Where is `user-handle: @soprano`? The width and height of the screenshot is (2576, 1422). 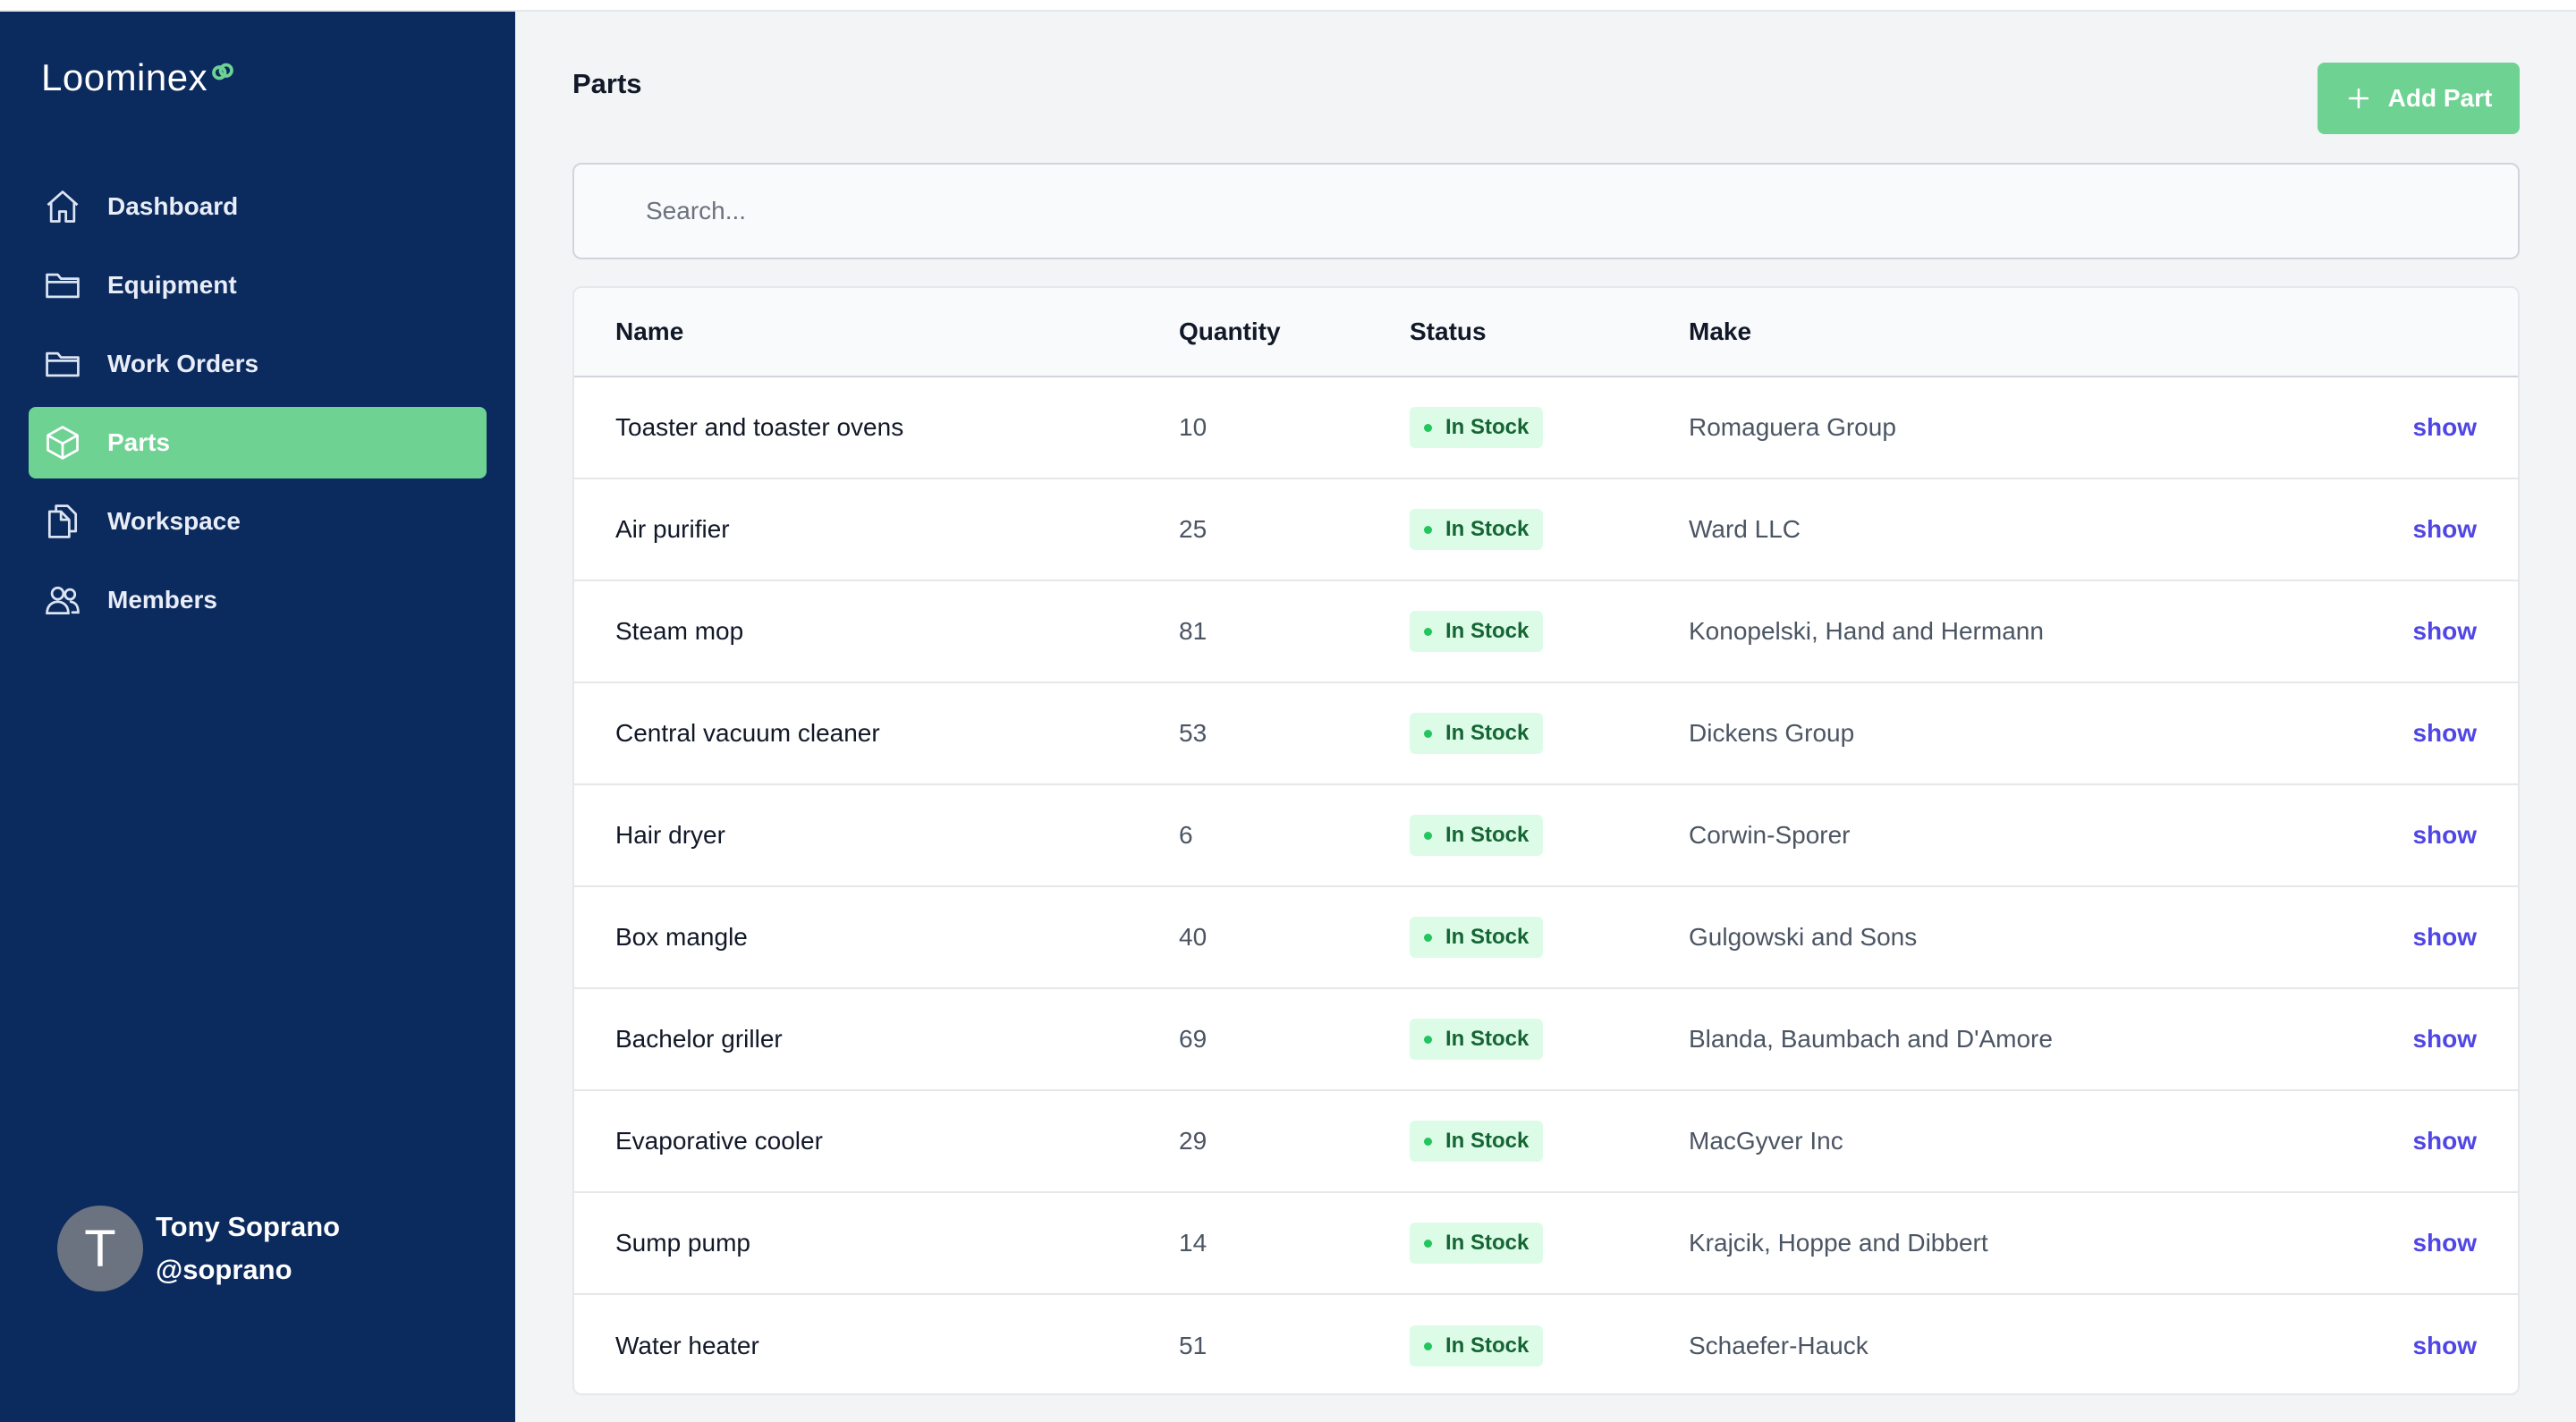
user-handle: @soprano is located at coordinates (224, 1269).